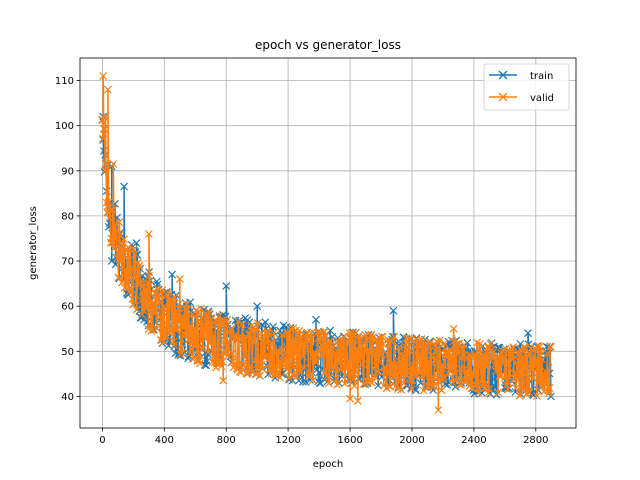  Describe the element at coordinates (328, 464) in the screenshot. I see `x-axis-label: epoch` at that location.